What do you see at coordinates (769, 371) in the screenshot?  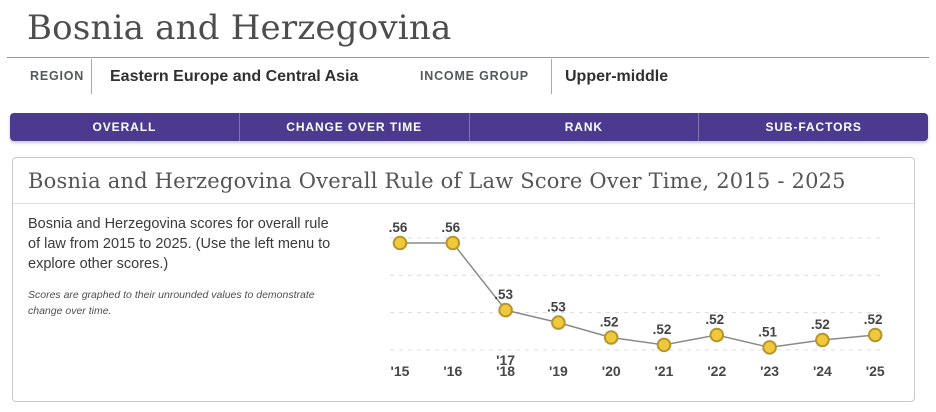 I see `x-axis-label: '23` at bounding box center [769, 371].